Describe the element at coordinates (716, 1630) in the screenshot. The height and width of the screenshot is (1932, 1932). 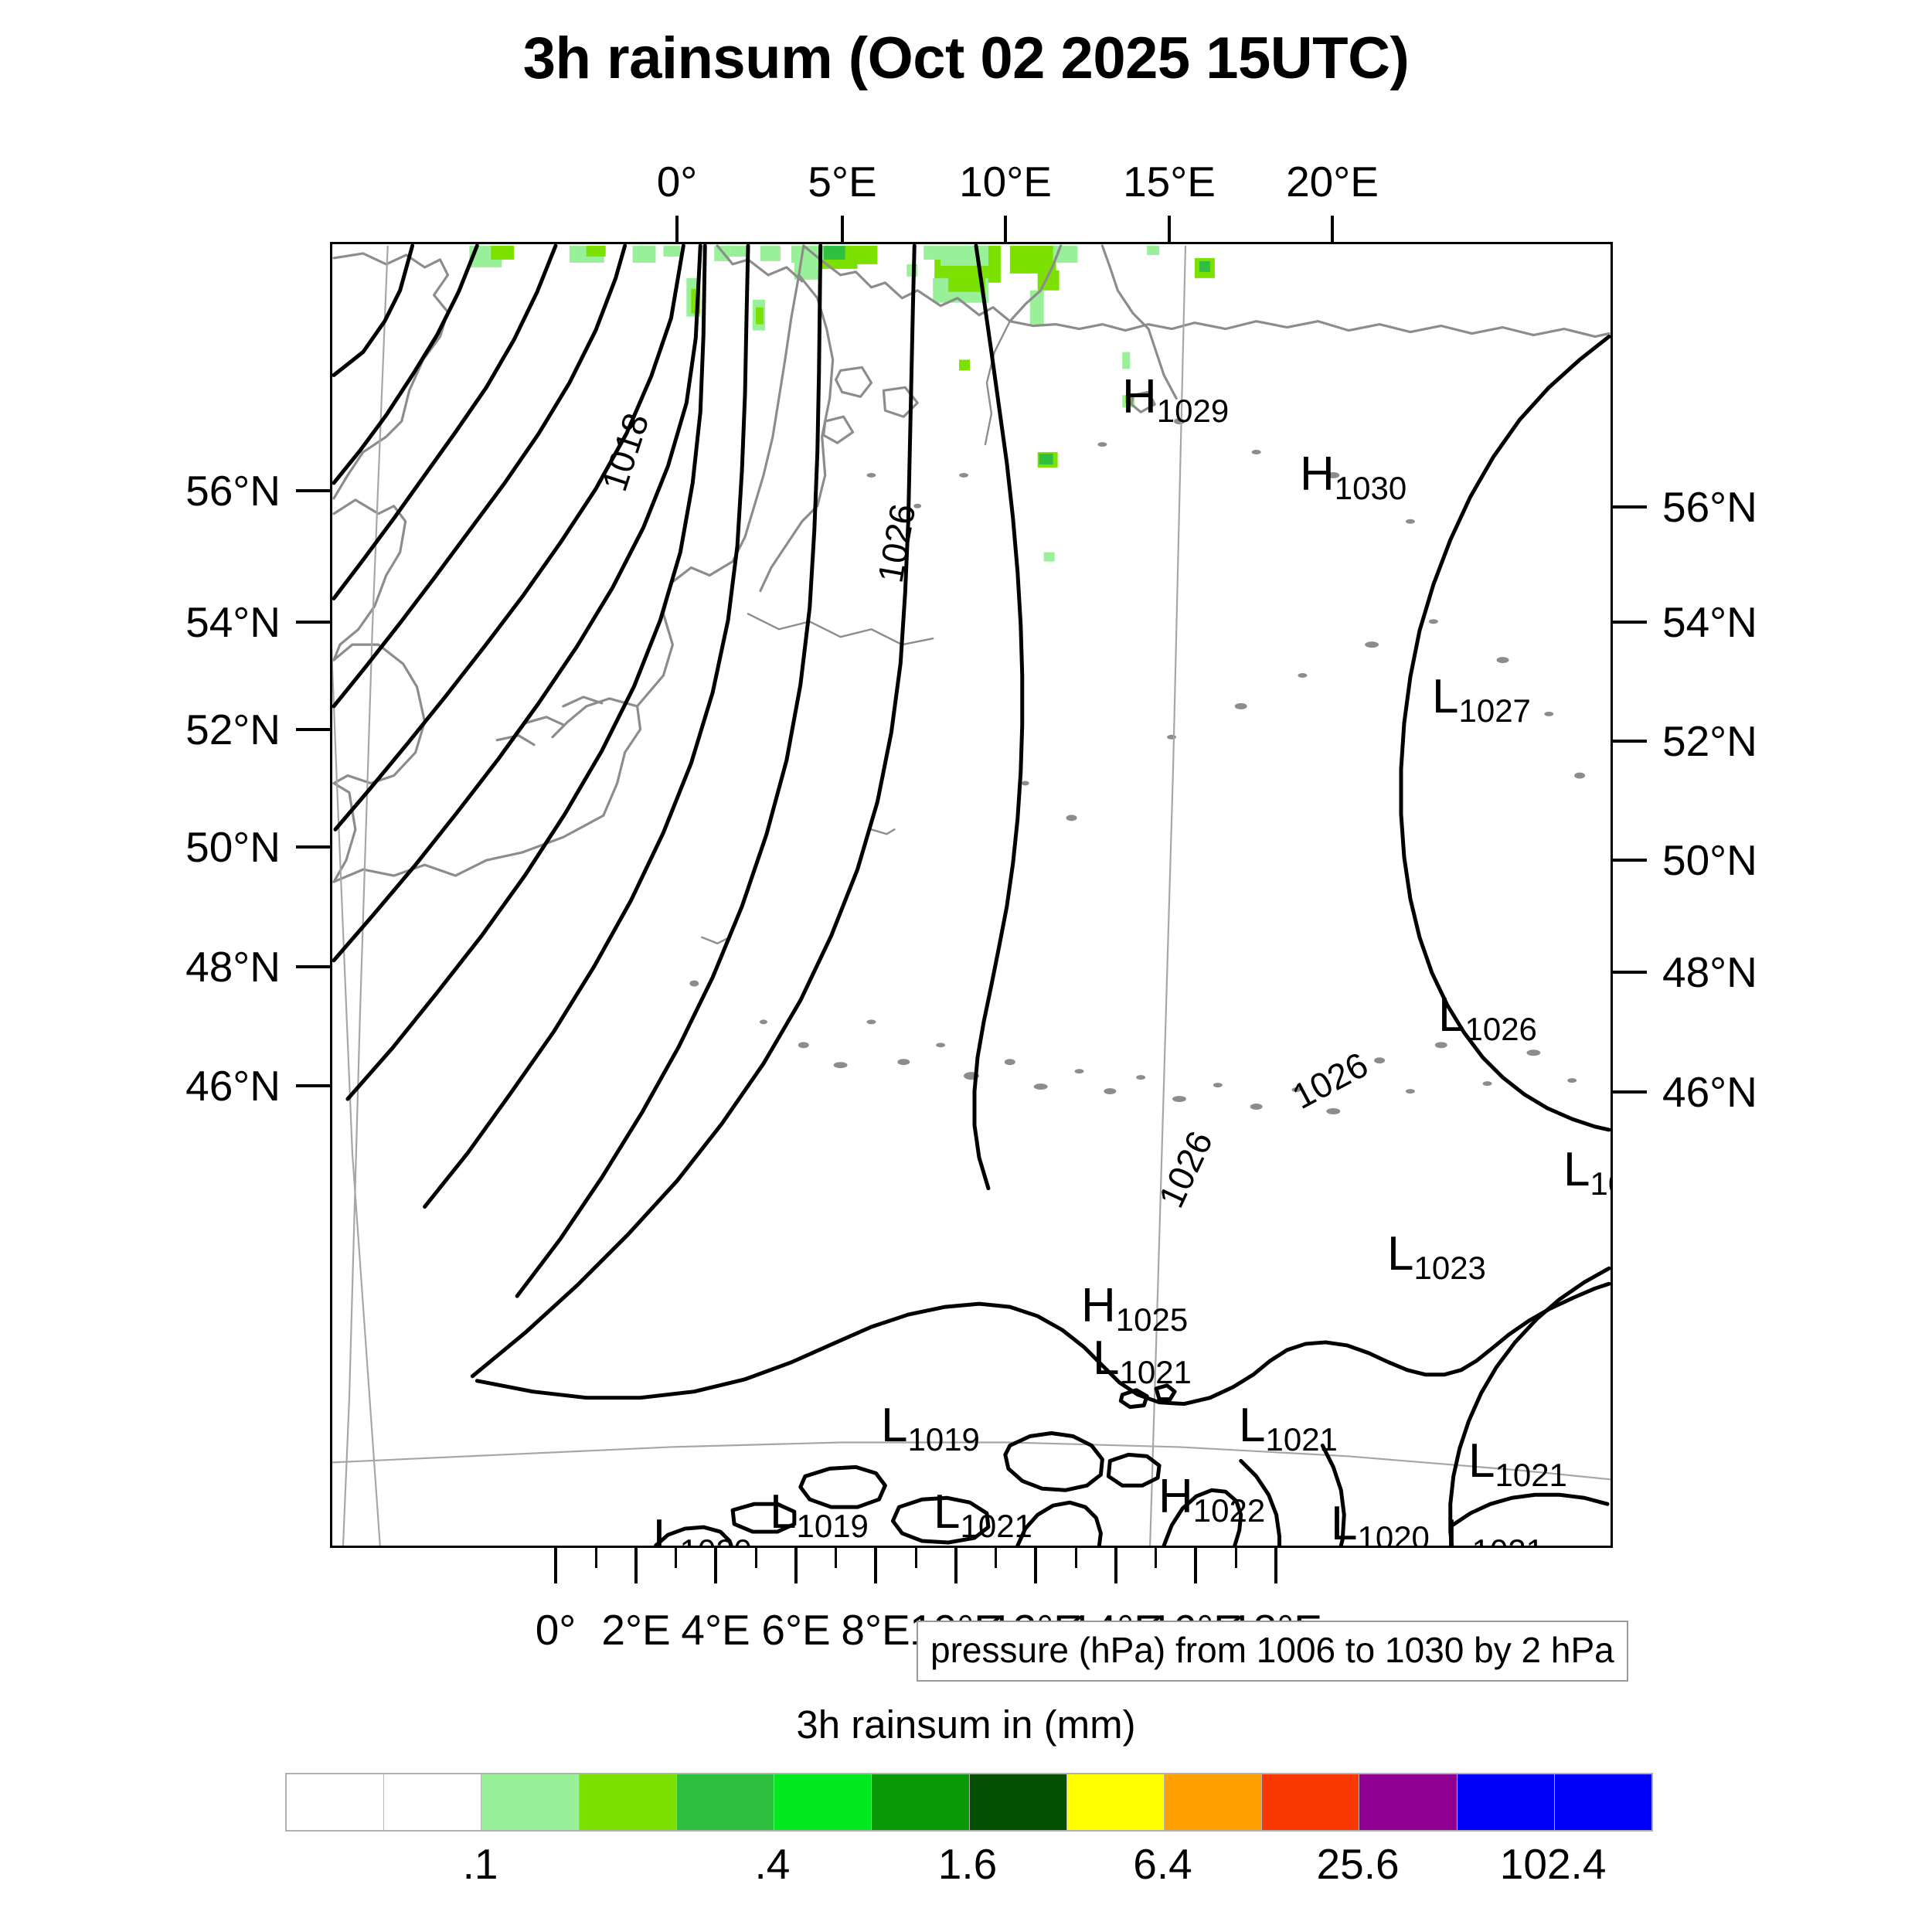
I see `axis-label-bottom-2: 4°E` at that location.